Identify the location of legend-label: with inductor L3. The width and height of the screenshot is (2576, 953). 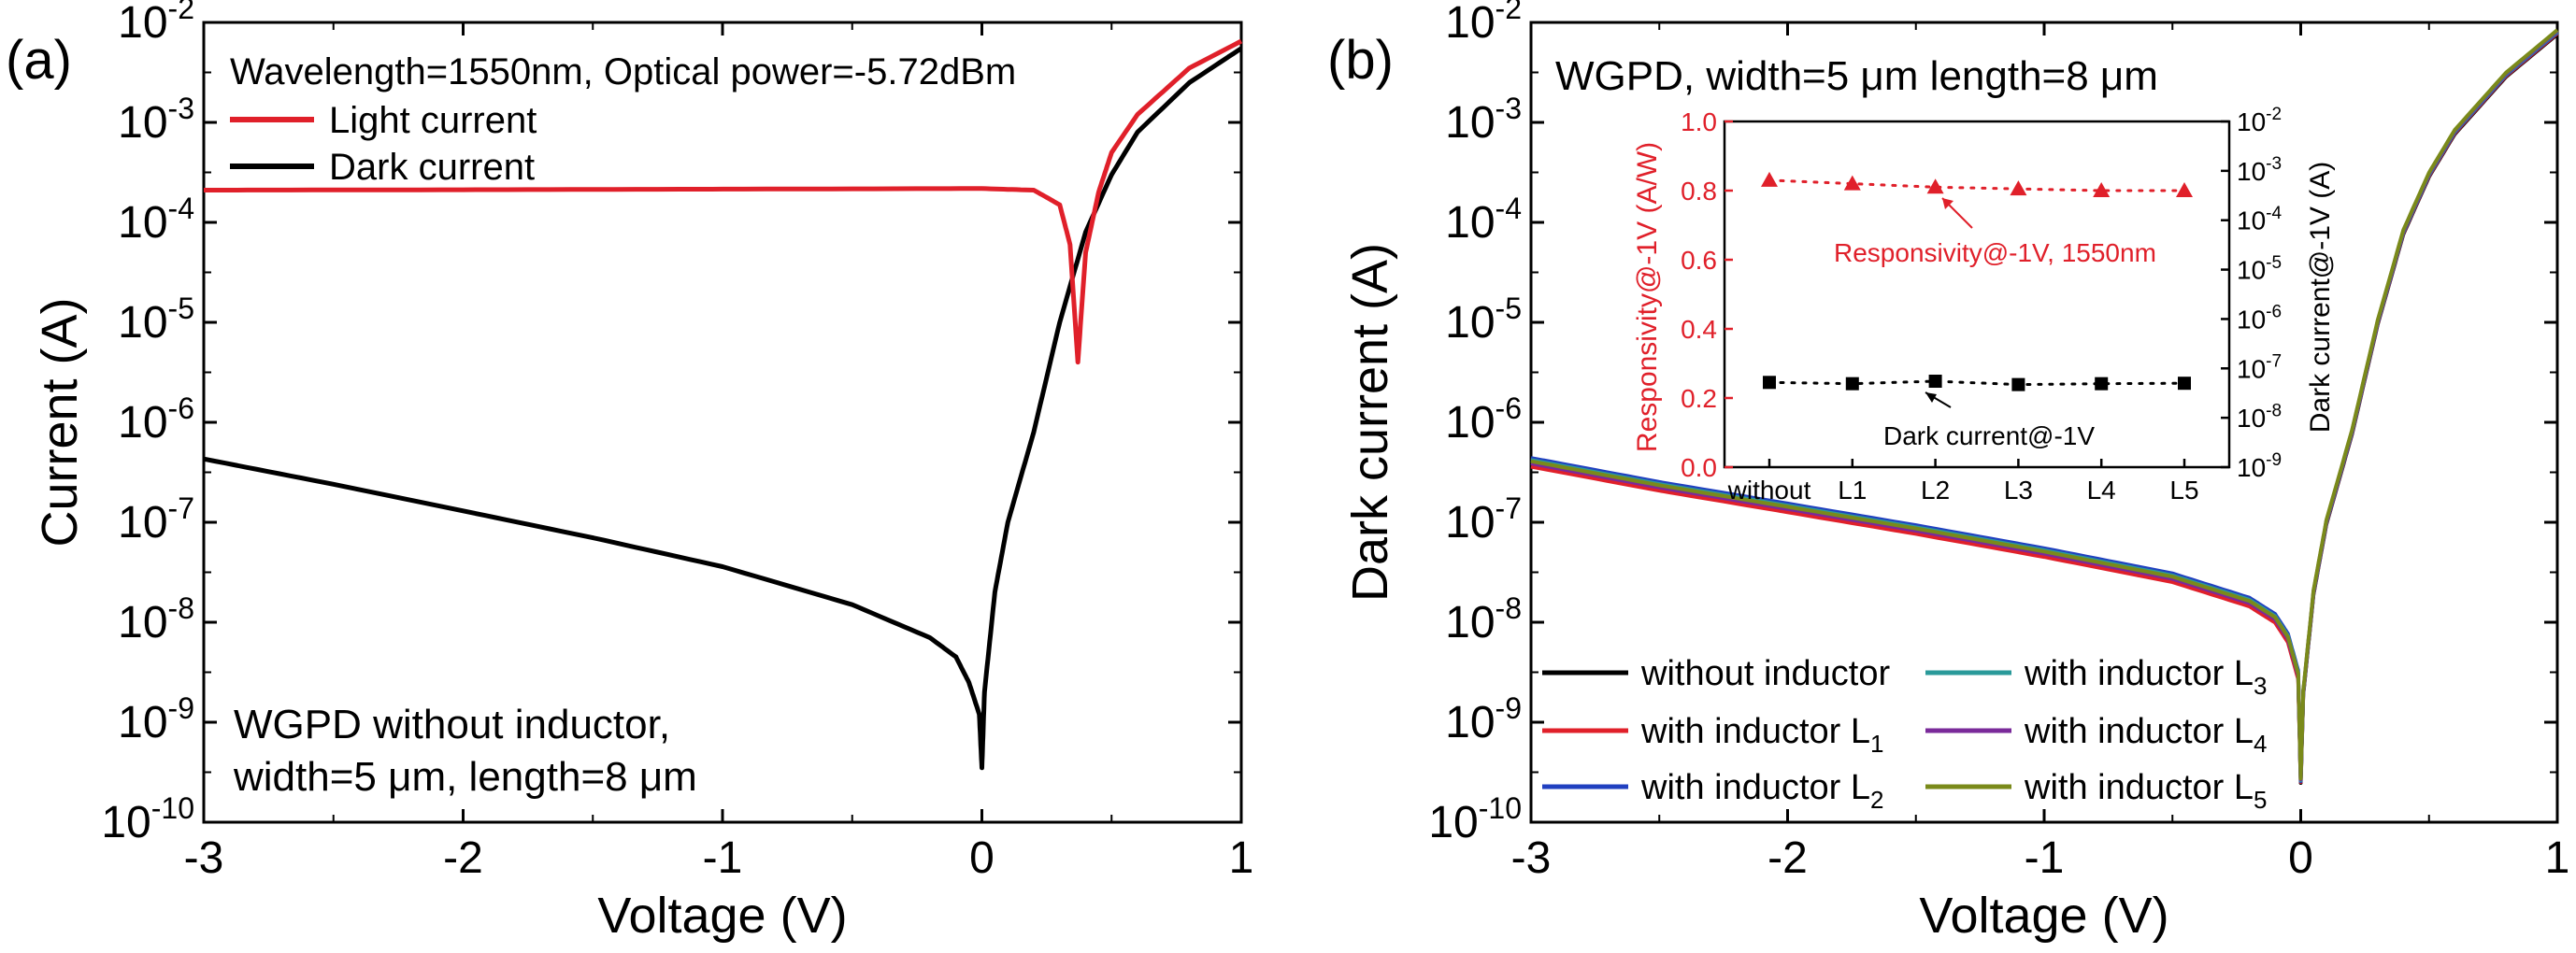
(2145, 677).